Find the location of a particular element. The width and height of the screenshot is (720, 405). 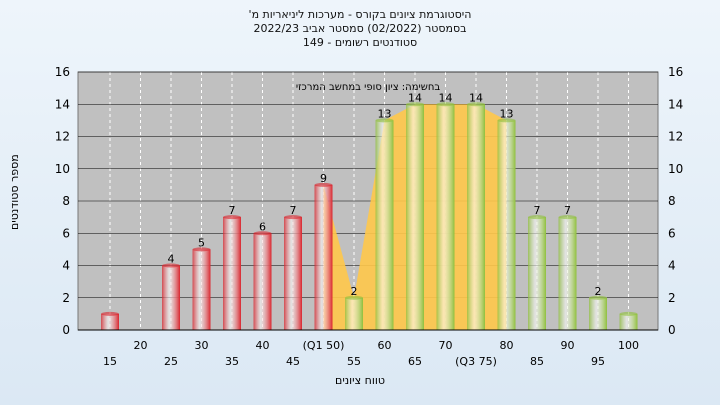

bar-value-label: 4 is located at coordinates (171, 259).